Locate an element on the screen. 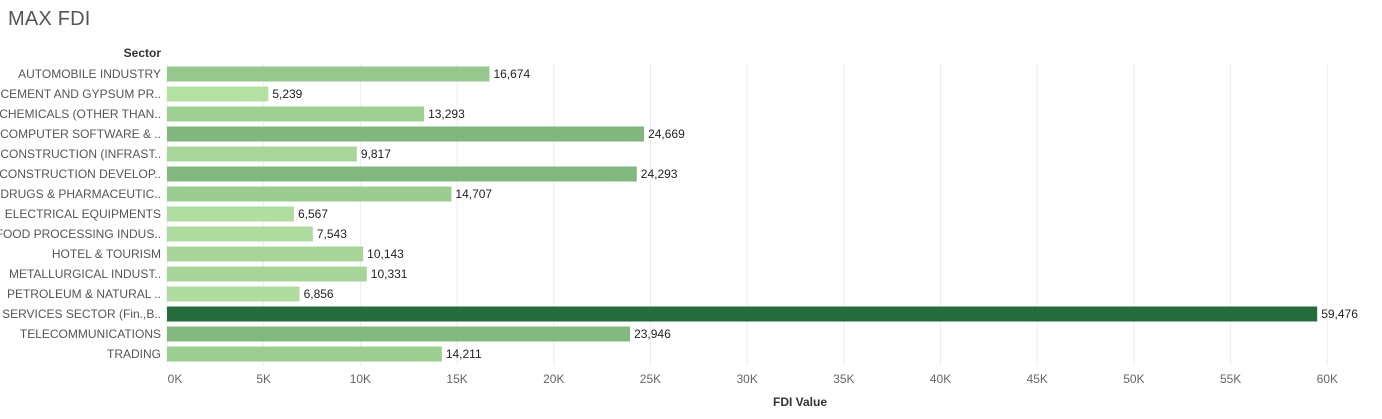  x-tick-label: 45K is located at coordinates (1037, 379).